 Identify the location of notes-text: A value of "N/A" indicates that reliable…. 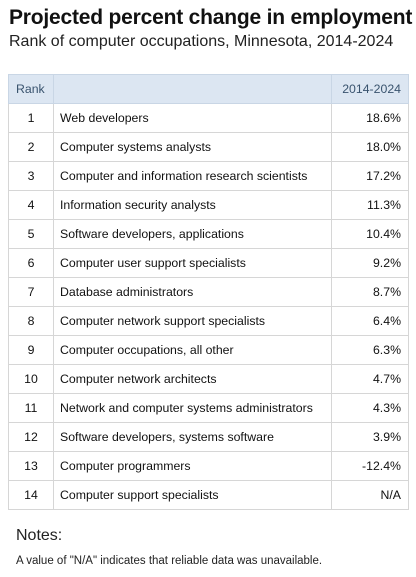
(169, 561).